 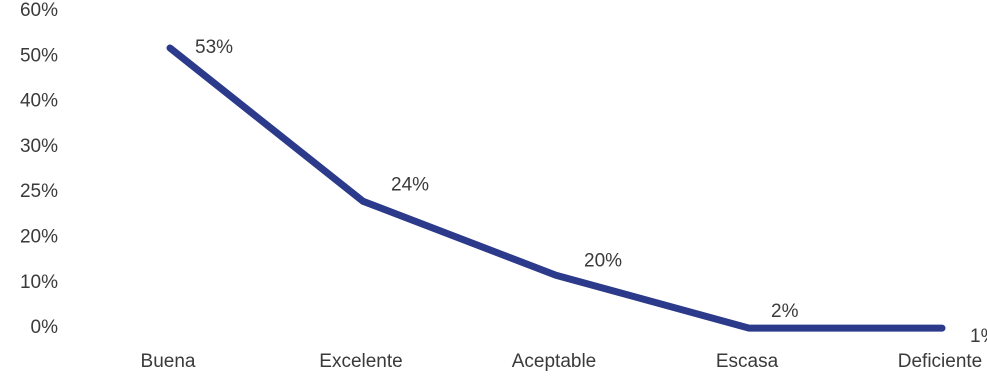 I want to click on y-tick-label: 20%, so click(x=39, y=237).